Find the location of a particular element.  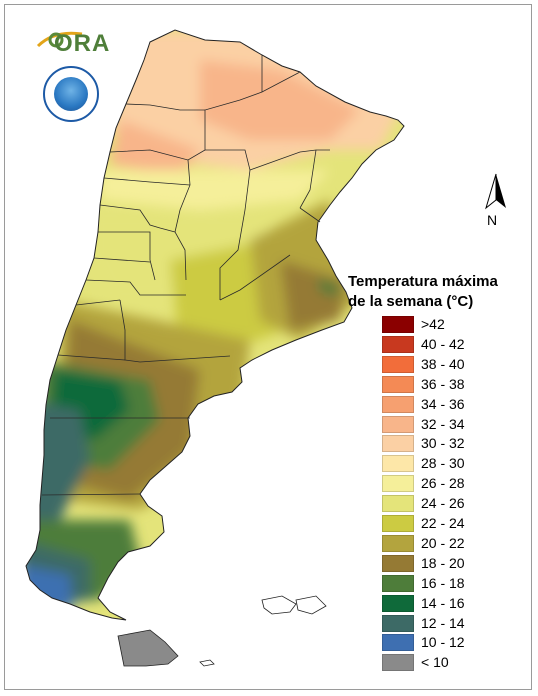

legend-range-label: 40 - 42 is located at coordinates (443, 343).